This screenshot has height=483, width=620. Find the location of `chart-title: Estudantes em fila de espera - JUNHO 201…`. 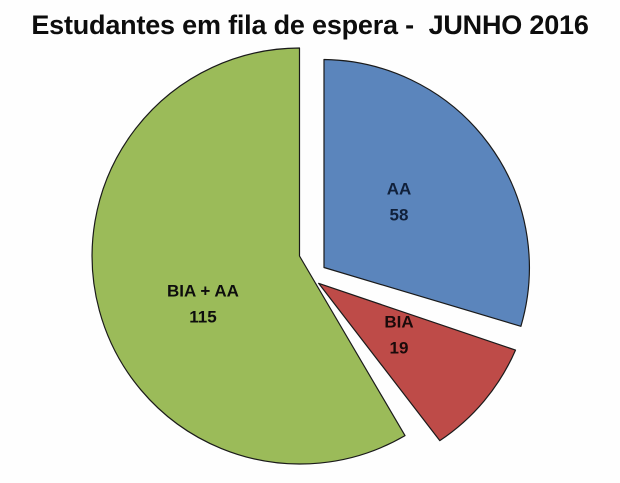

chart-title: Estudantes em fila de espera - JUNHO 201… is located at coordinates (310, 25).